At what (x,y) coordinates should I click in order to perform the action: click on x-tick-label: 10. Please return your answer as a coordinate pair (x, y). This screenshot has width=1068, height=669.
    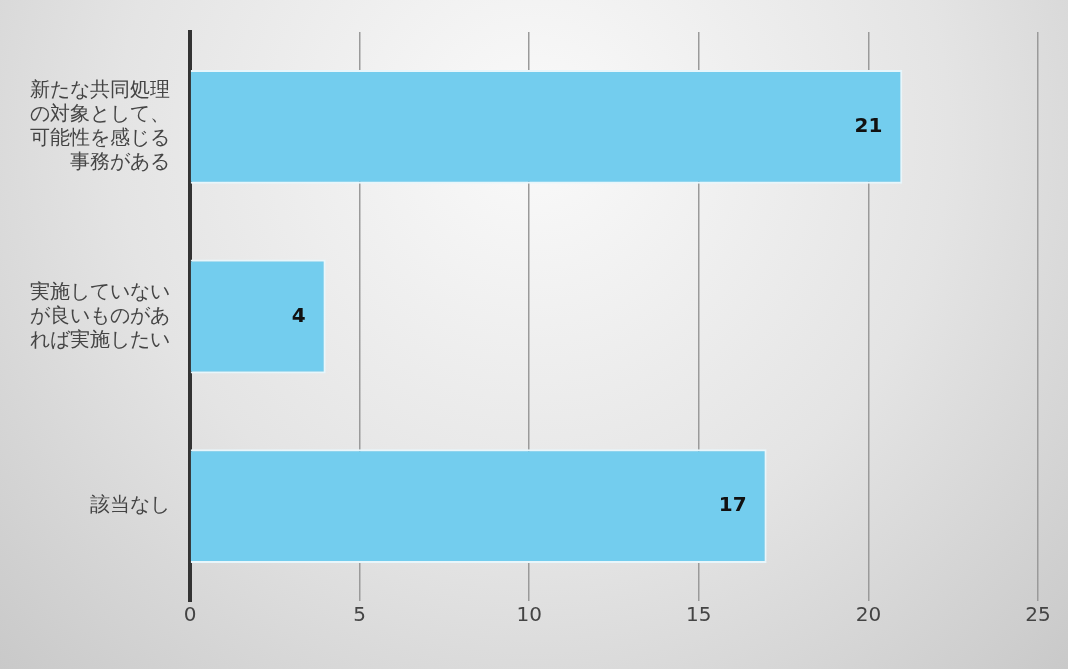
    Looking at the image, I should click on (529, 614).